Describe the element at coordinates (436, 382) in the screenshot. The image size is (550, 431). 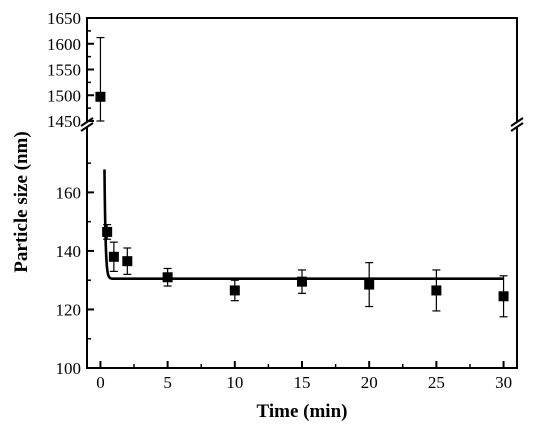
I see `x-tick-label: 25` at that location.